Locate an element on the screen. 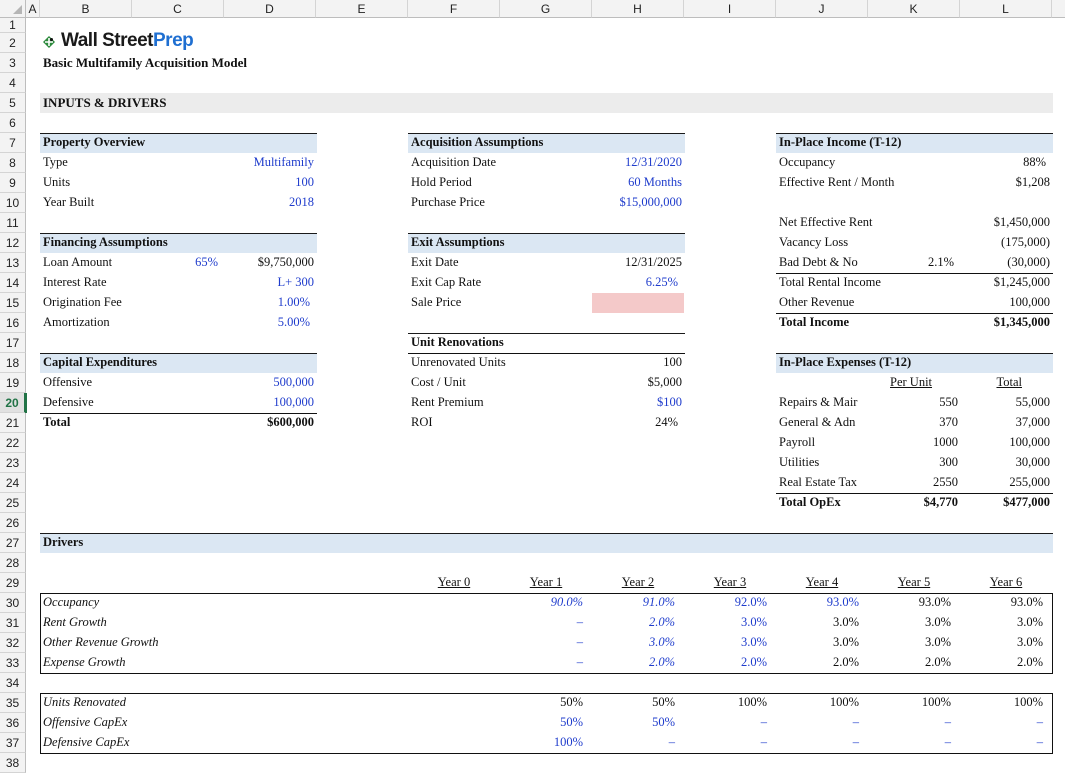 The image size is (1065, 773). row-header-14: 14 is located at coordinates (13, 283).